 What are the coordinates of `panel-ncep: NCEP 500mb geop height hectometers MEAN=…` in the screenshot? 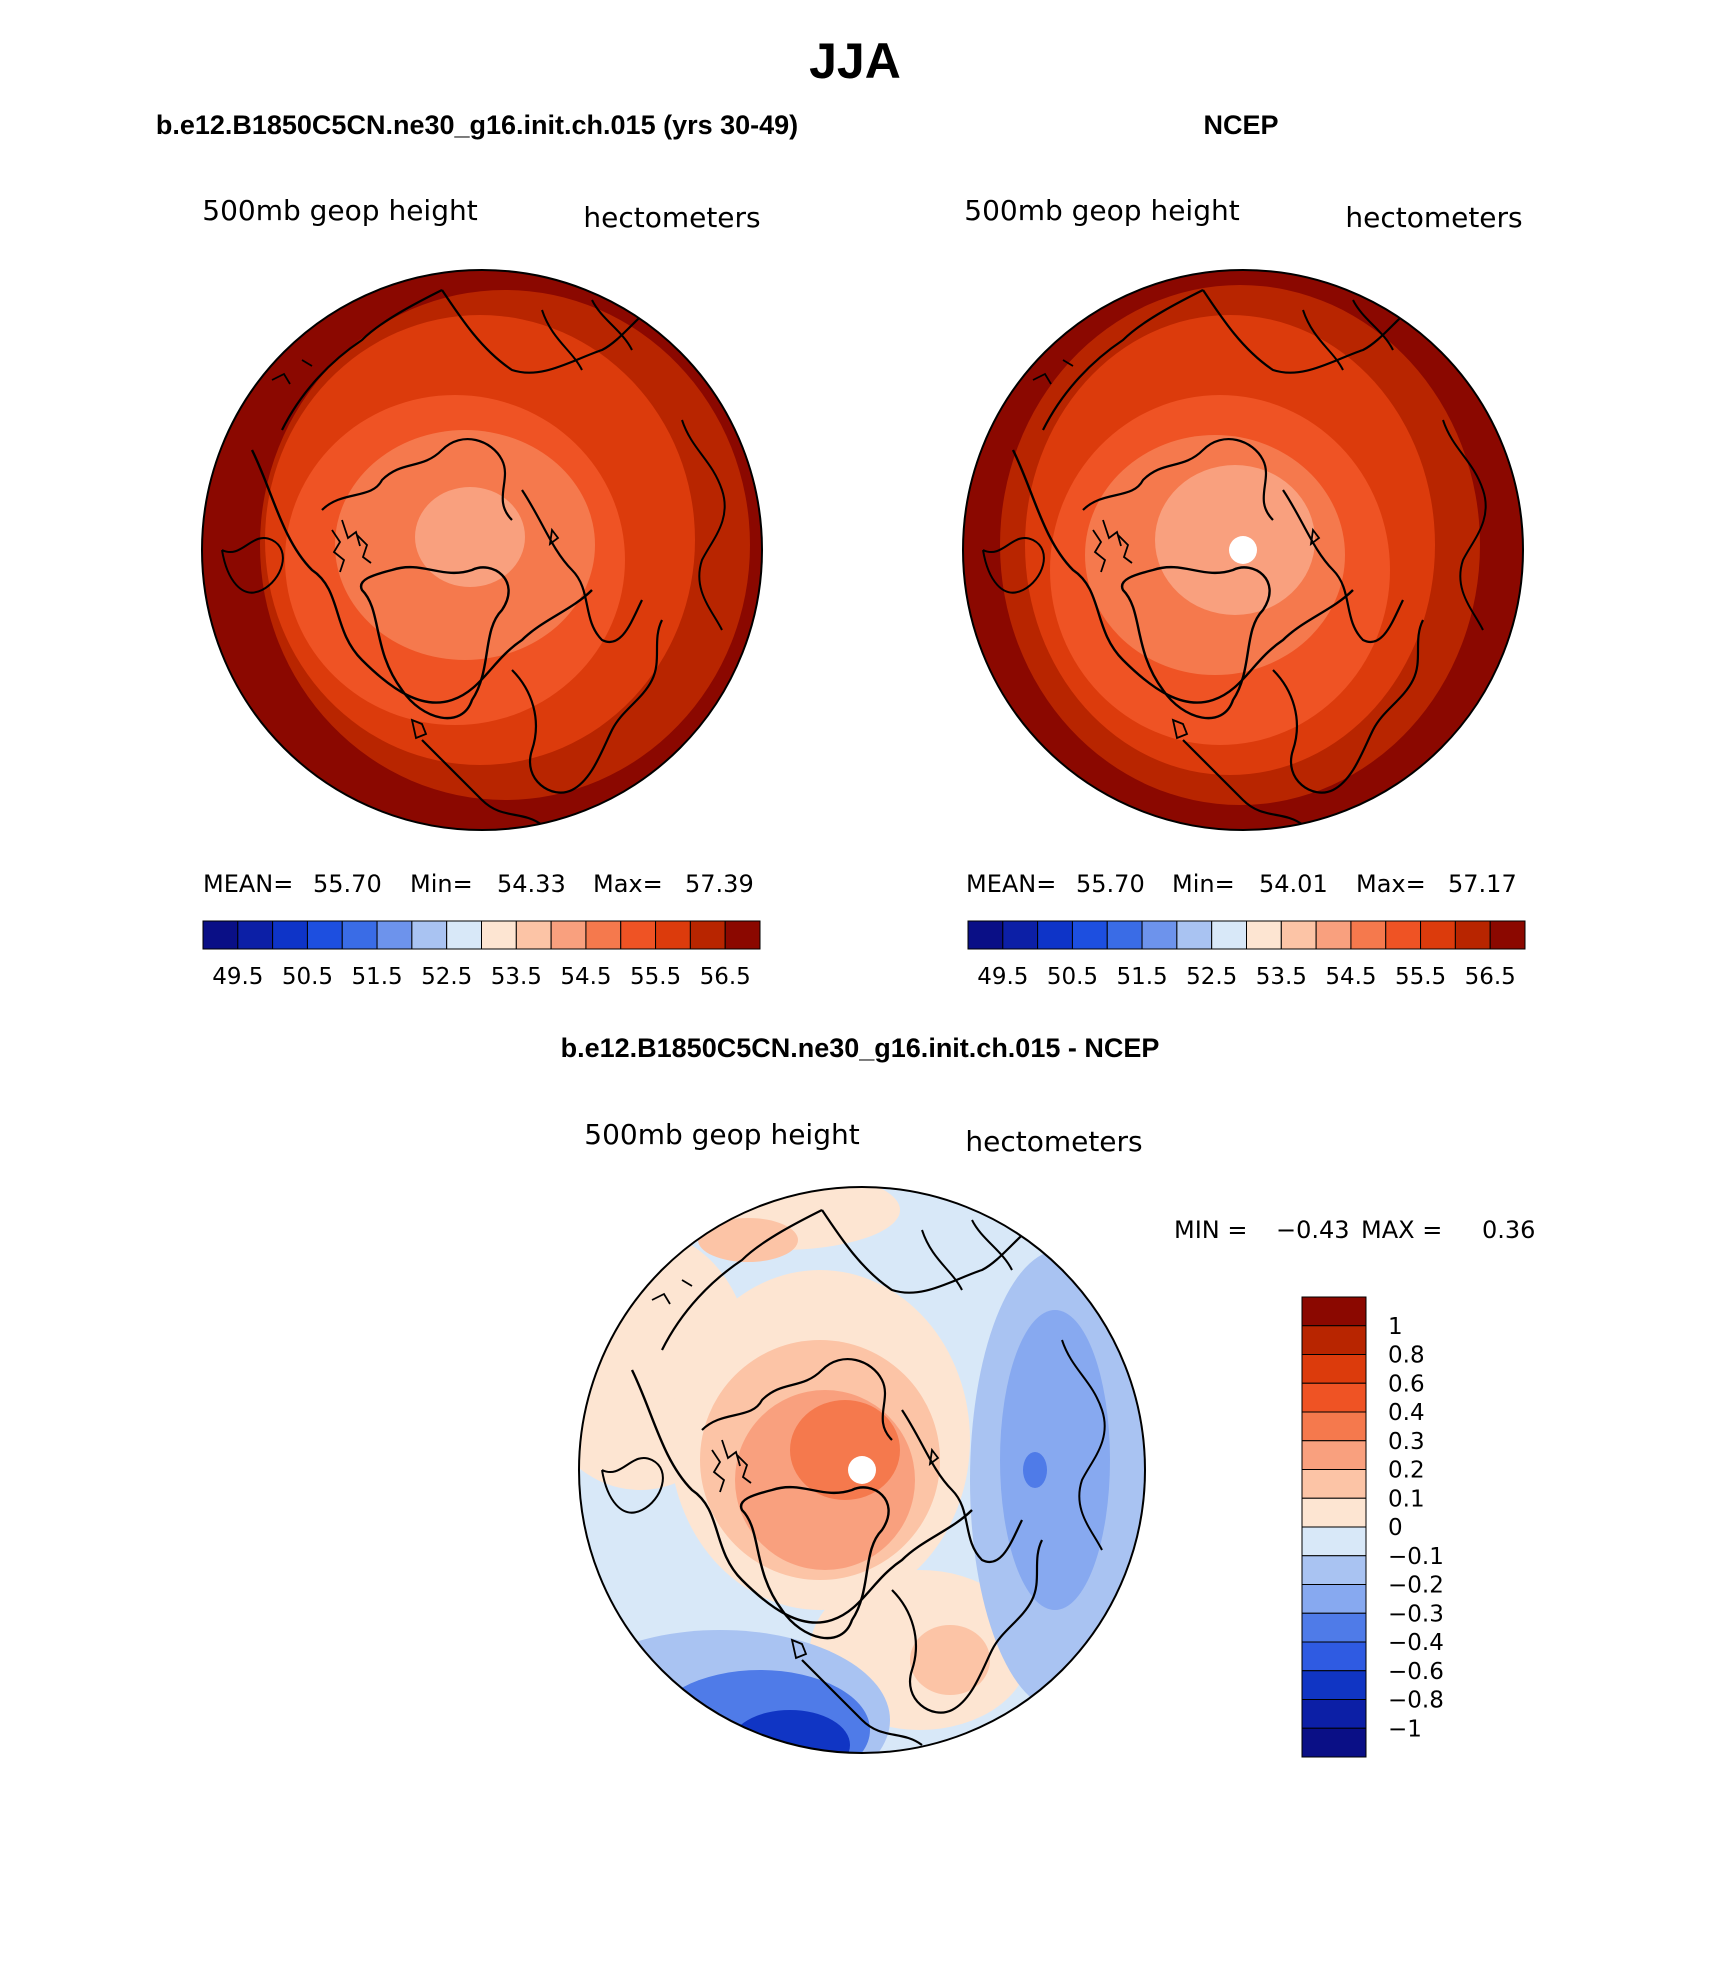 It's located at (1244, 550).